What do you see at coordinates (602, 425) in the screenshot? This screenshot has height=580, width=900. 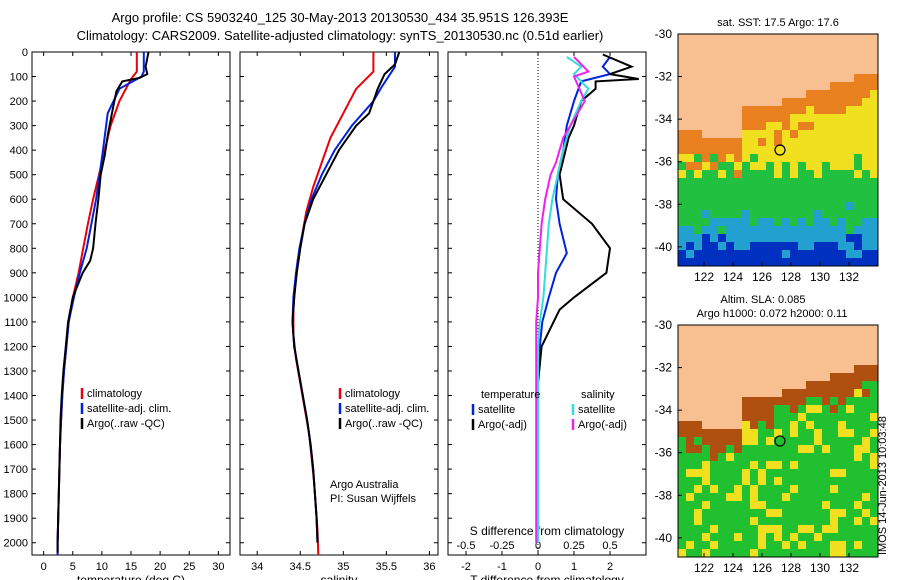 I see `legend-entry-salinity: Argo(-adj)` at bounding box center [602, 425].